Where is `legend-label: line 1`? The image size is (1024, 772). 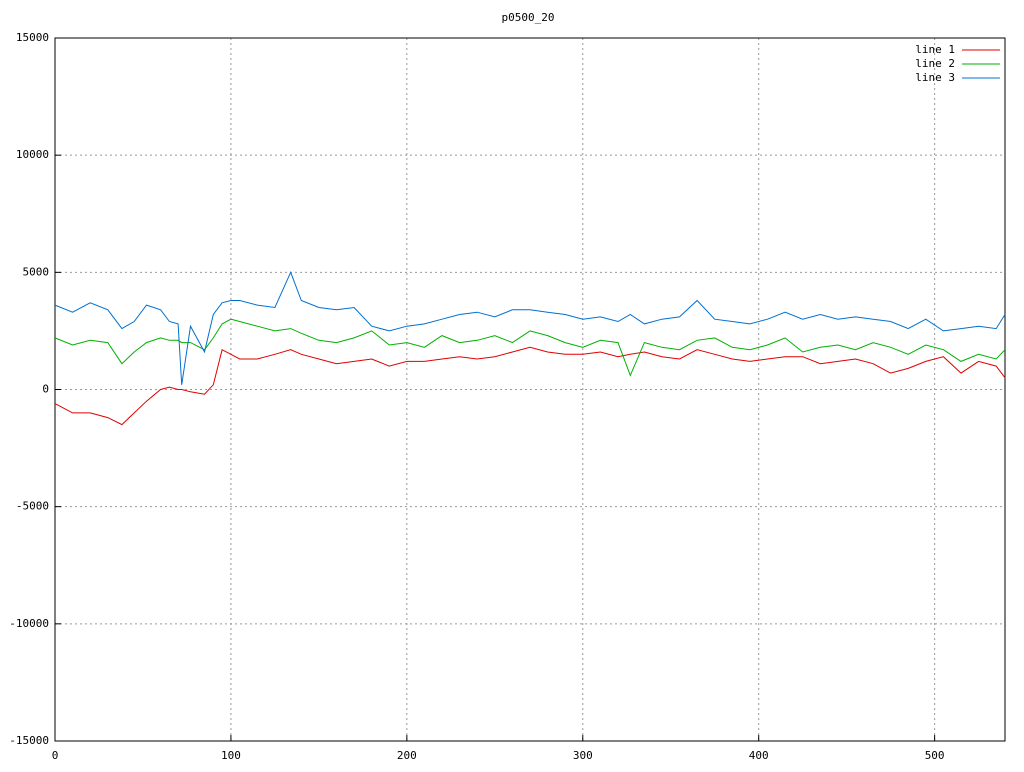 legend-label: line 1 is located at coordinates (935, 49).